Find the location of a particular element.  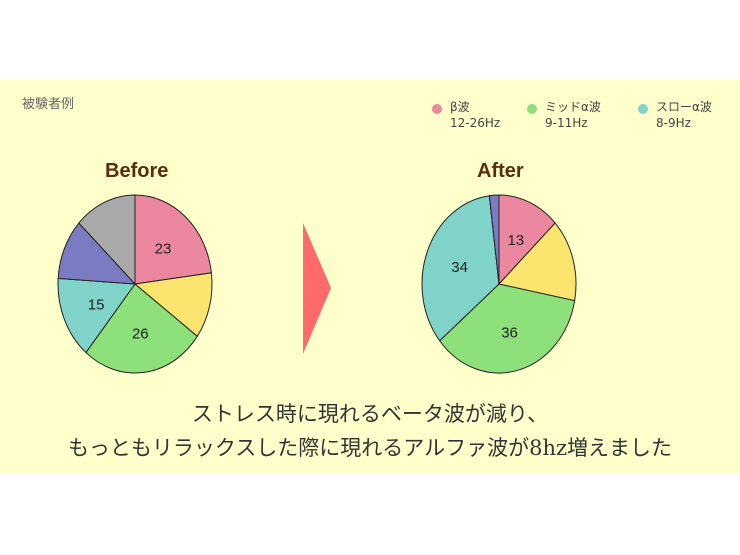

after-title: After is located at coordinates (500, 171).